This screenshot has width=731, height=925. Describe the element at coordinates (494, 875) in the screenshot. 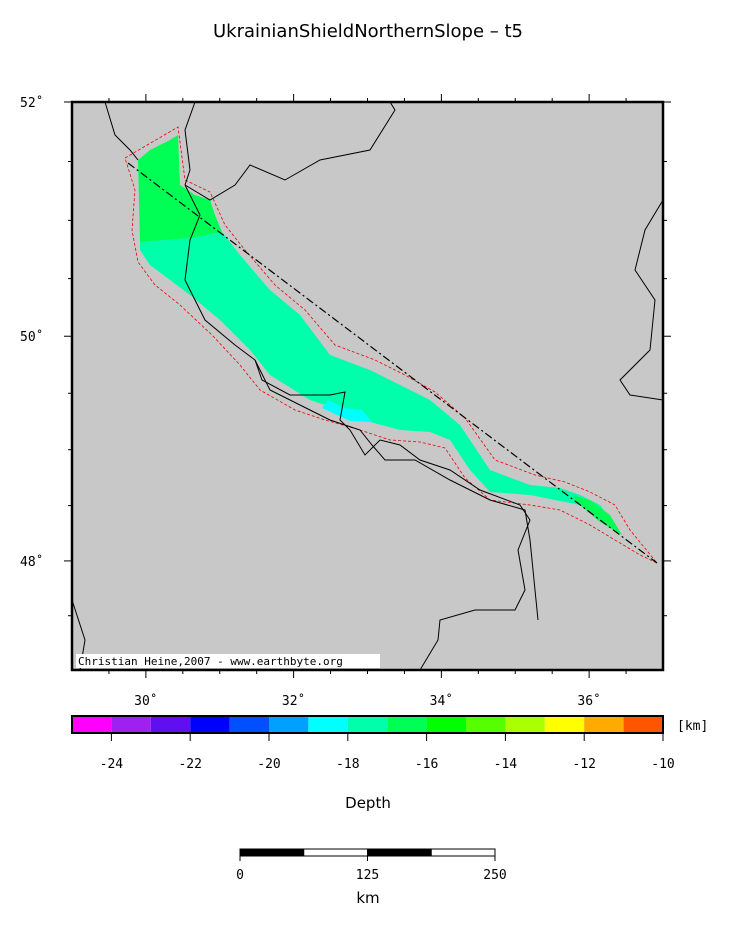

I see `scale-tick-label: 250` at that location.